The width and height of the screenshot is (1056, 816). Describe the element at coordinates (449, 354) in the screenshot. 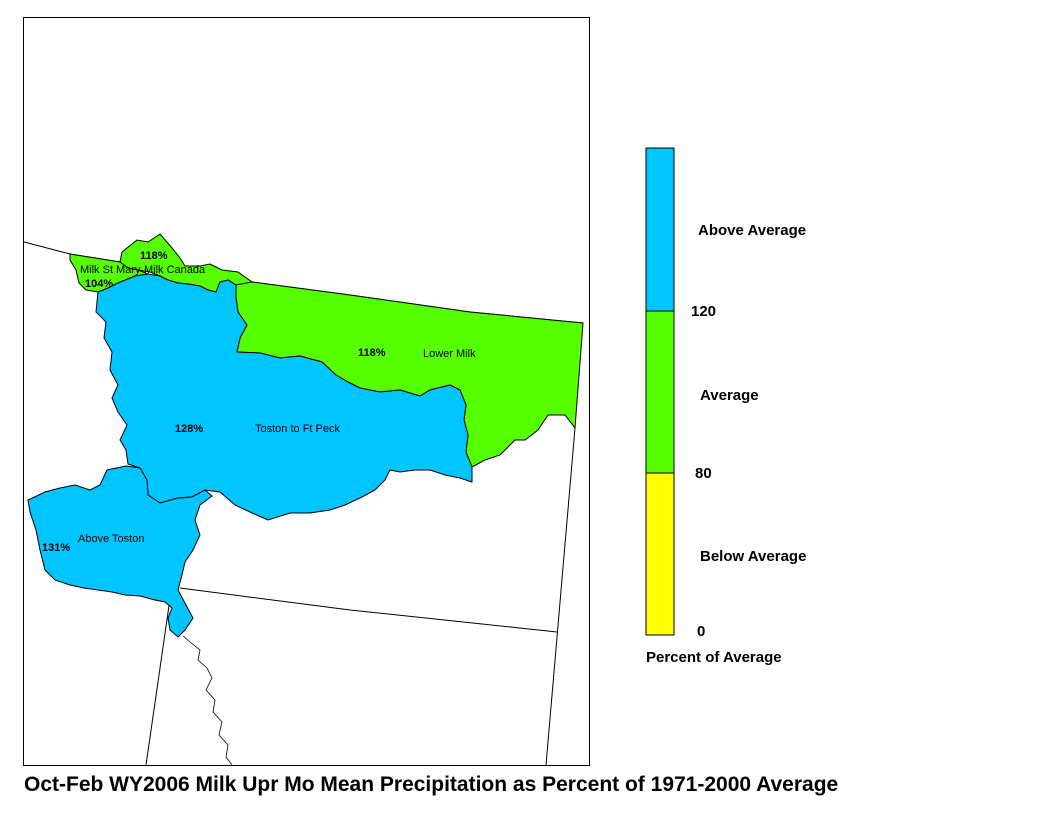

I see `label-lower-milk: Lower Milk` at that location.